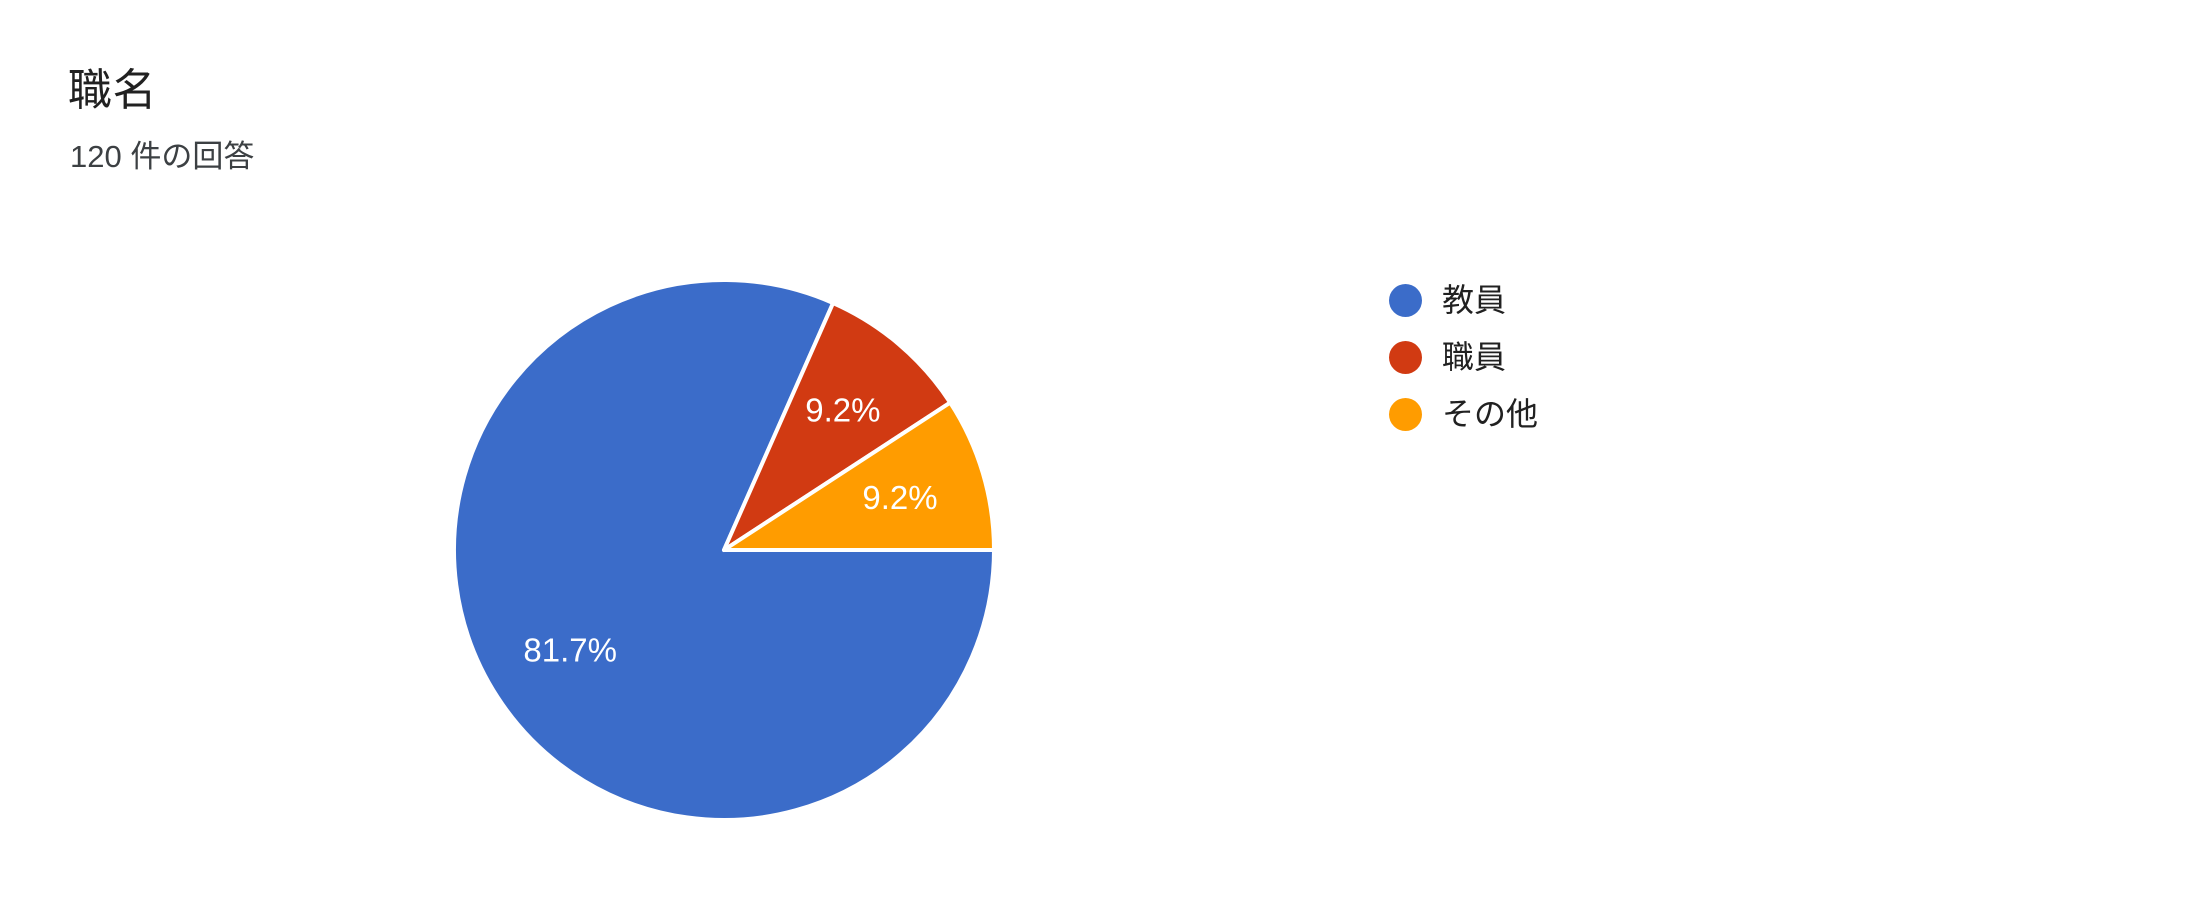 The image size is (2196, 924). I want to click on legend-item-2: その他, so click(1463, 414).